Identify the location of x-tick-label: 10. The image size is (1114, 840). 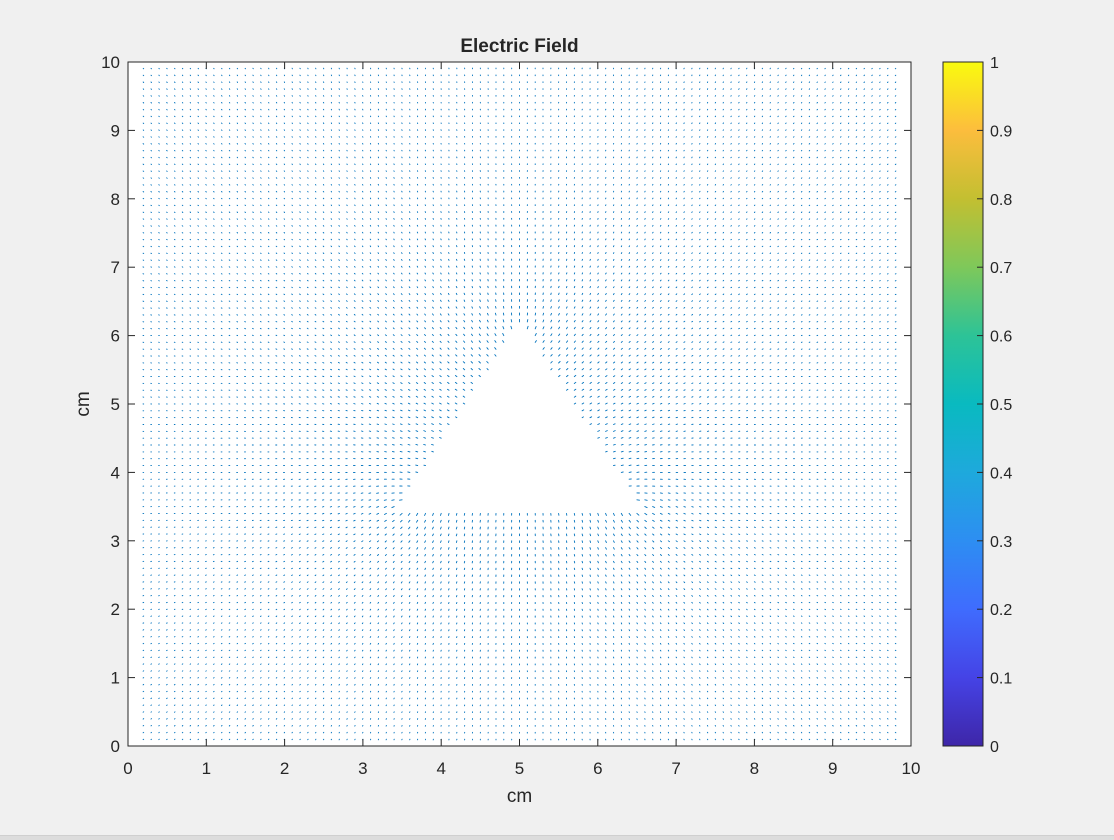
(911, 768).